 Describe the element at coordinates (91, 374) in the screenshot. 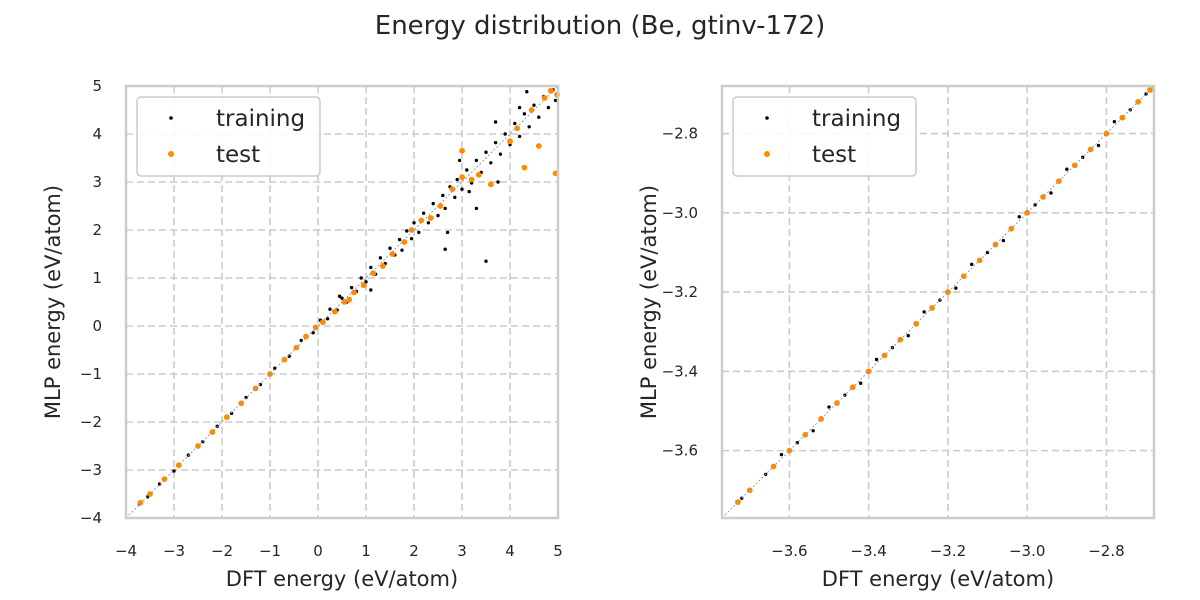

I see `y-tick-label: −1` at that location.